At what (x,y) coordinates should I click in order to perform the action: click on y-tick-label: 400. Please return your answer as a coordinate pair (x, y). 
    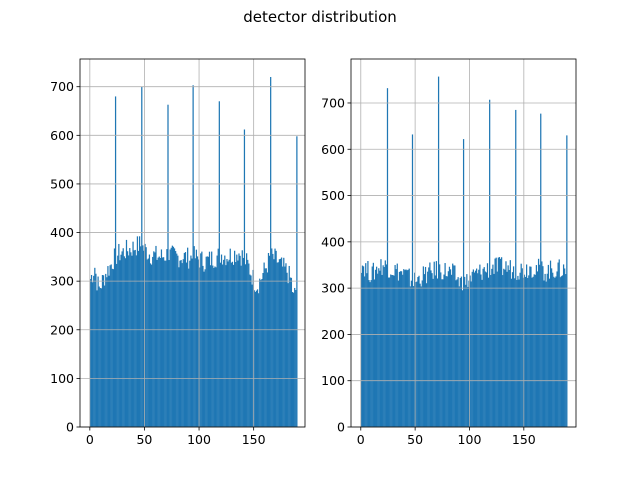
    Looking at the image, I should click on (333, 241).